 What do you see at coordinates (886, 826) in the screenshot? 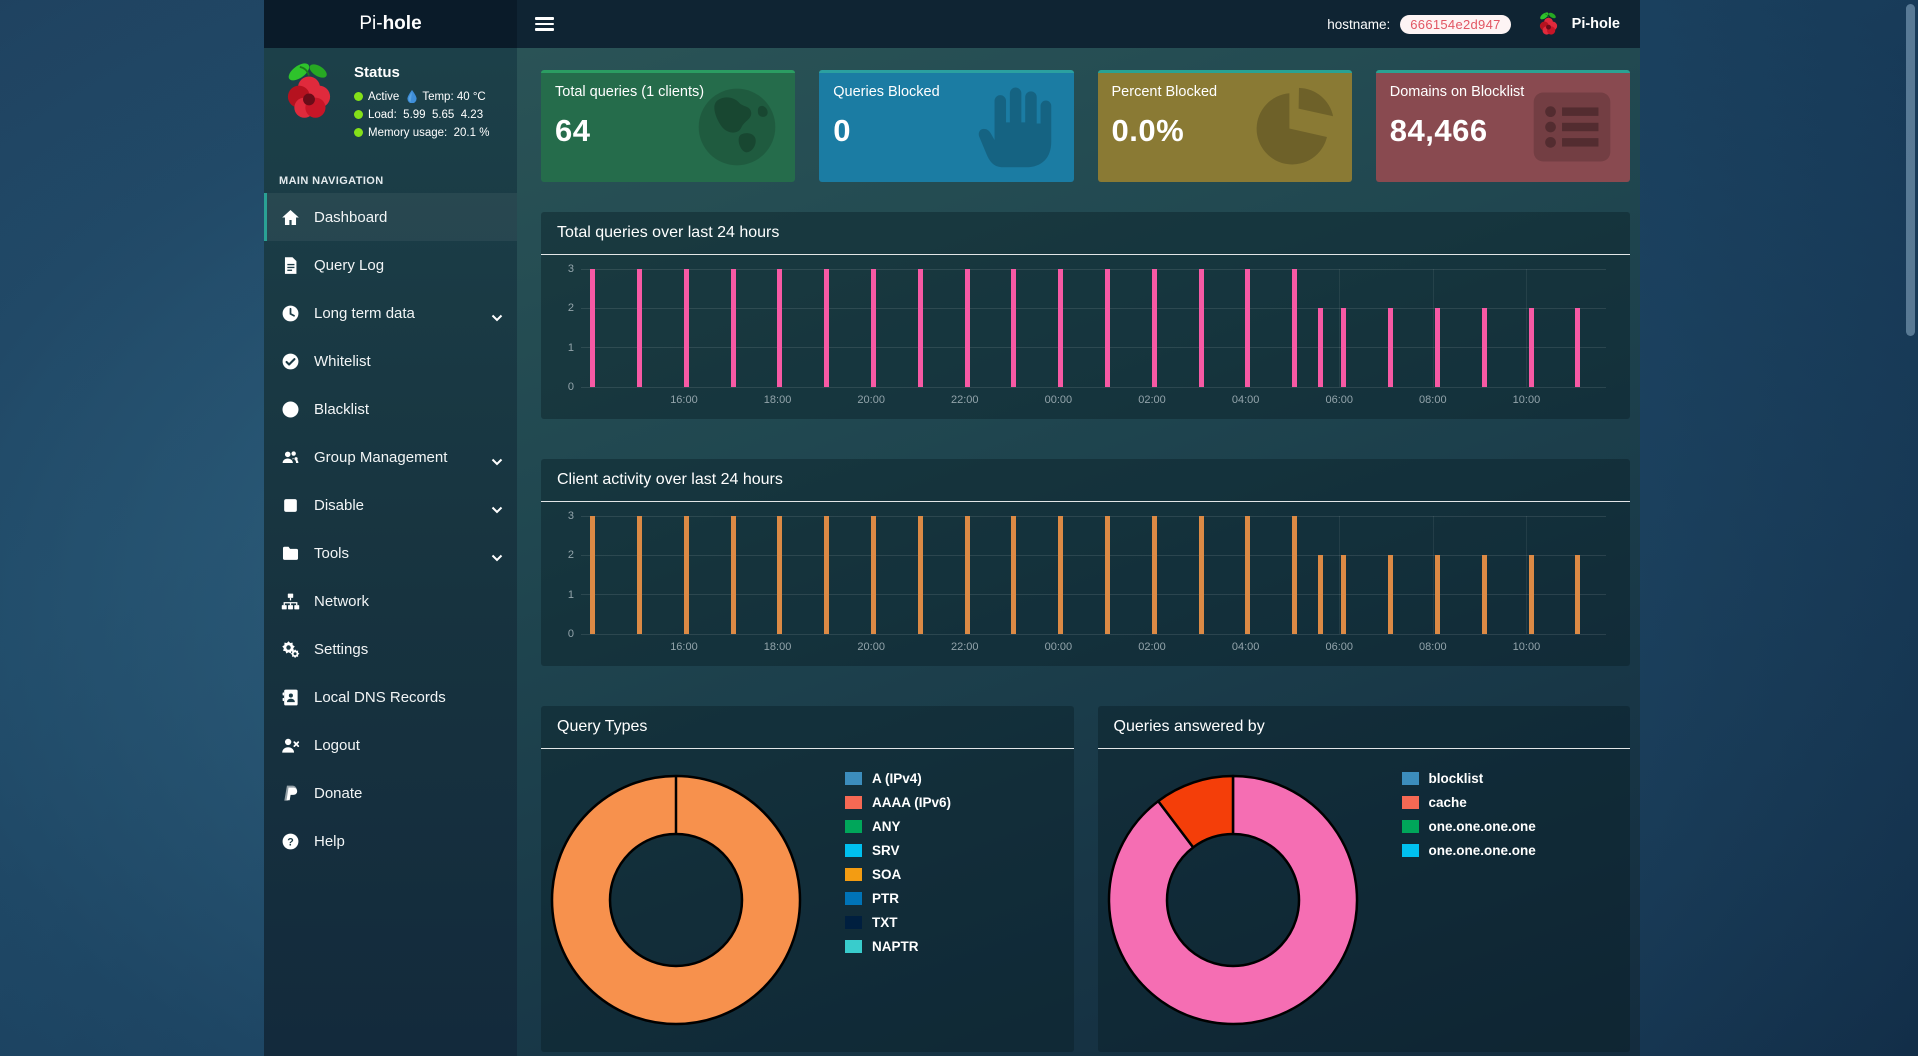
I see `legend-label: ANY` at bounding box center [886, 826].